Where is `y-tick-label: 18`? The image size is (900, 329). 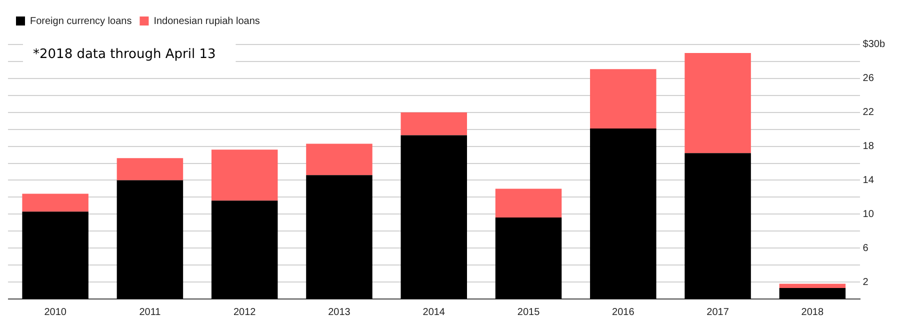 y-tick-label: 18 is located at coordinates (868, 146).